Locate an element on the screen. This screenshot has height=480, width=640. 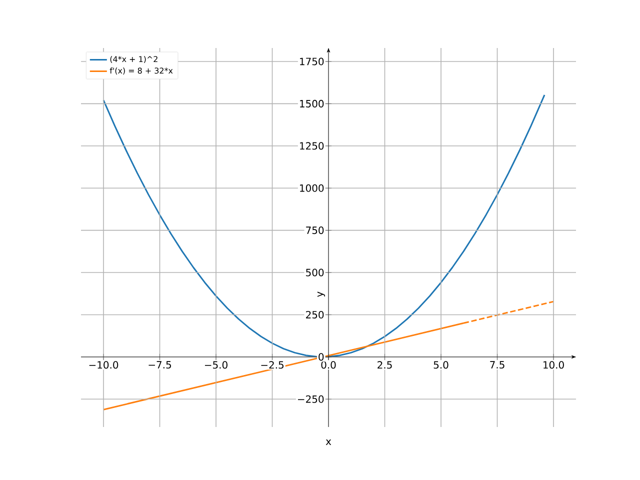
y-tick-label: 1250 is located at coordinates (312, 146).